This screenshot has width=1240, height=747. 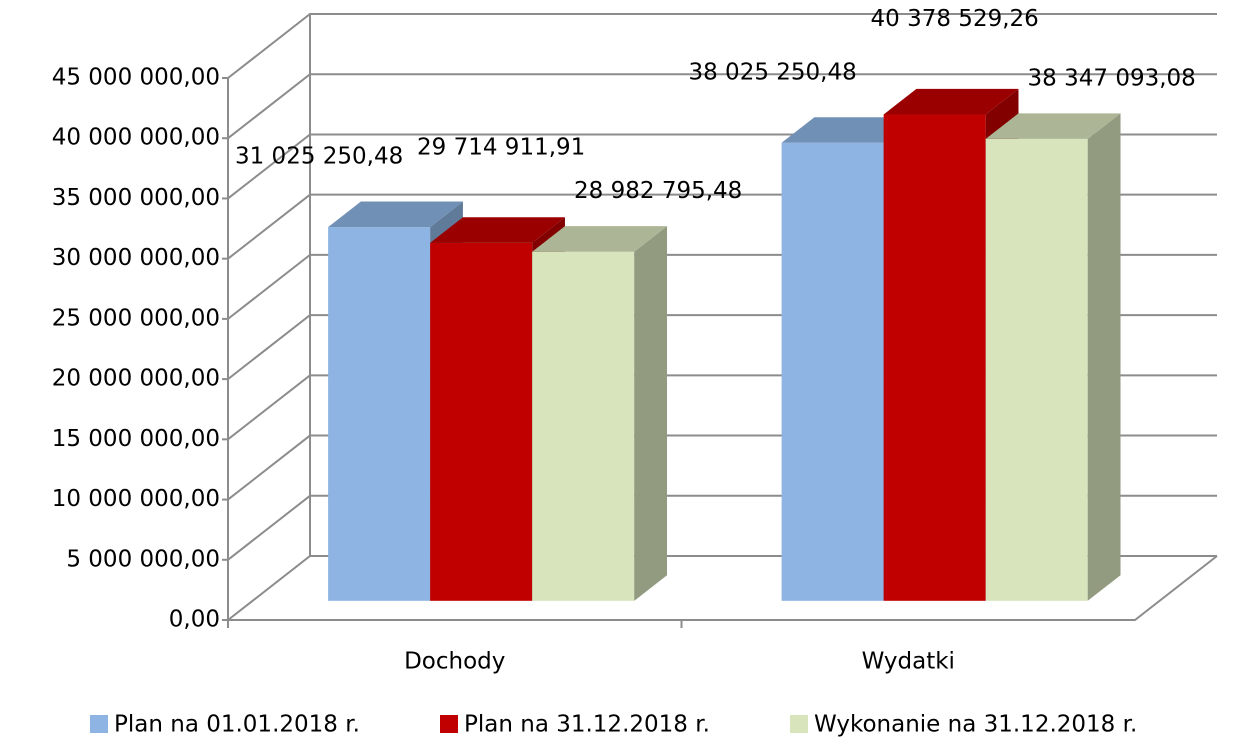 What do you see at coordinates (143, 559) in the screenshot?
I see `y-tick-label: 5 000 000,00` at bounding box center [143, 559].